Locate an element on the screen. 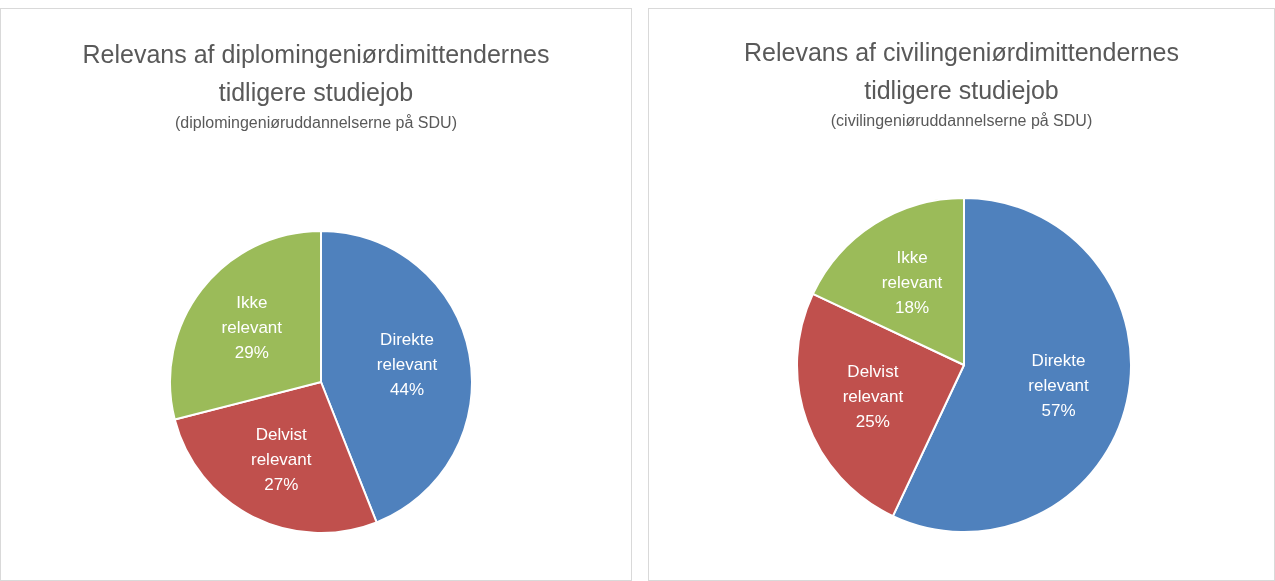 This screenshot has width=1275, height=581. data-label: 44% is located at coordinates (407, 390).